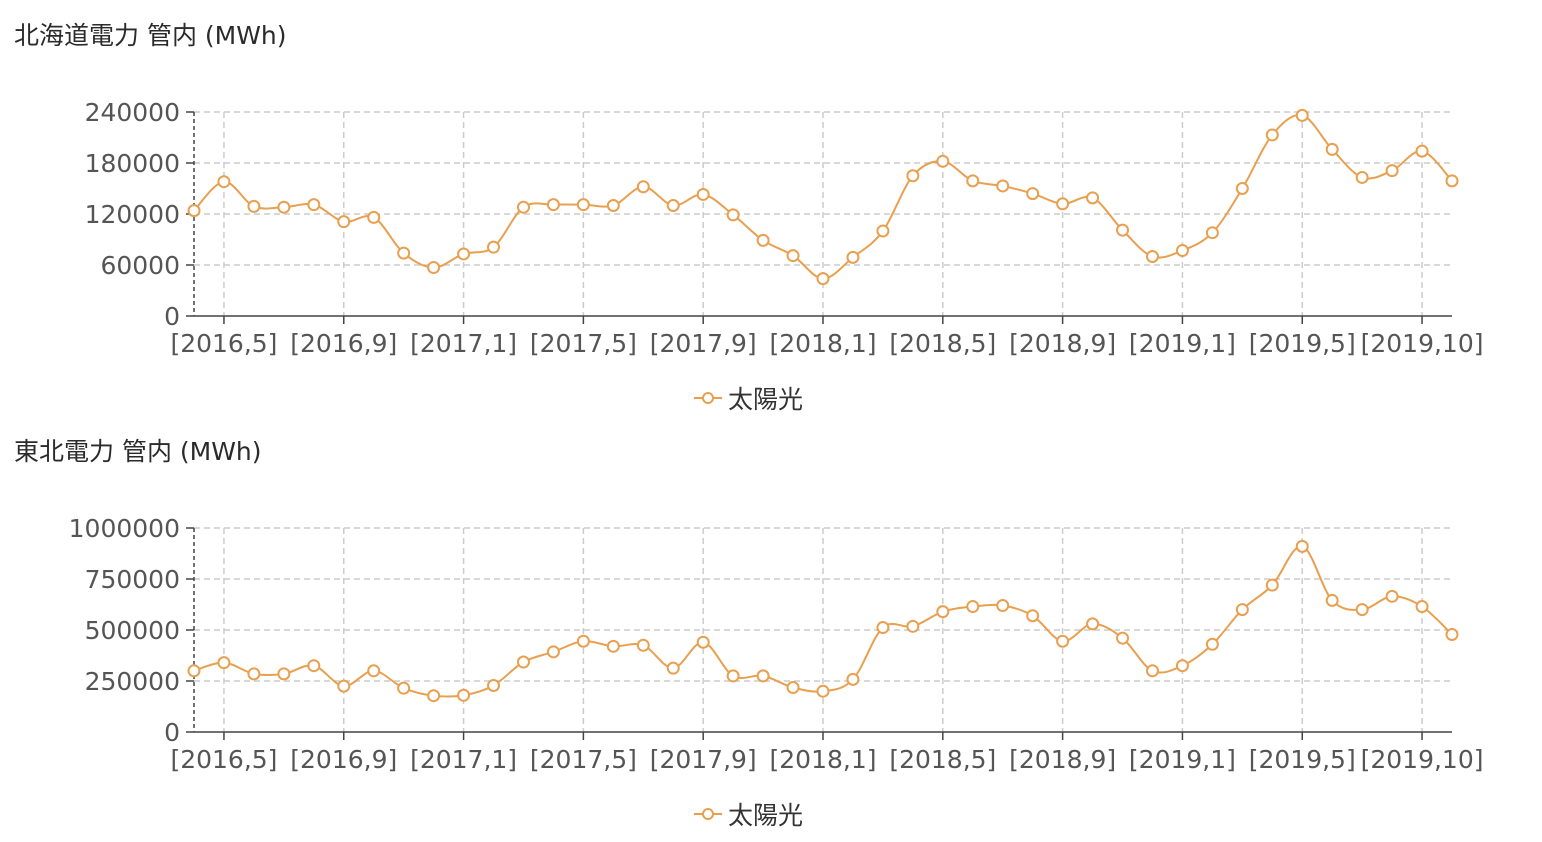 Image resolution: width=1542 pixels, height=842 pixels. I want to click on y-tick-label: 1000000, so click(124, 528).